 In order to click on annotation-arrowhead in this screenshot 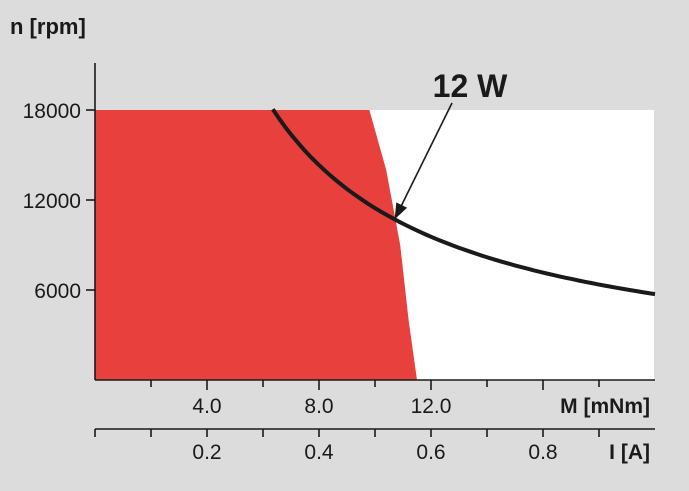, I will do `click(401, 211)`.